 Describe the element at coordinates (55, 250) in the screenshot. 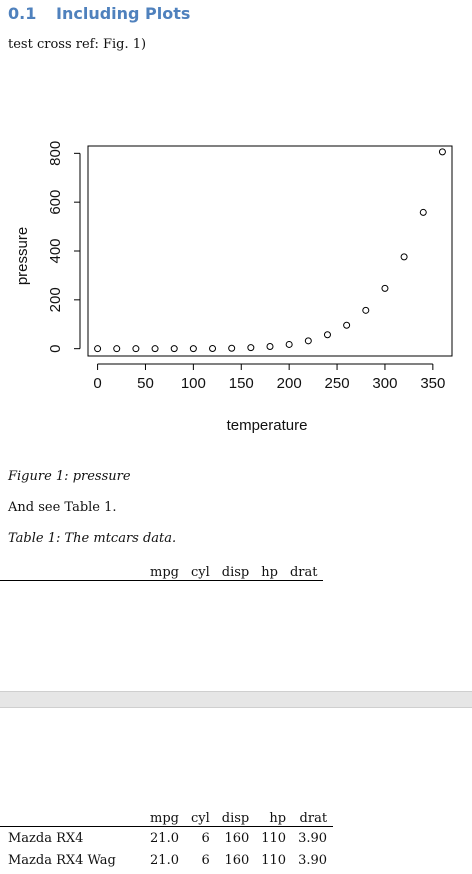

I see `y-tick-label: 400` at that location.